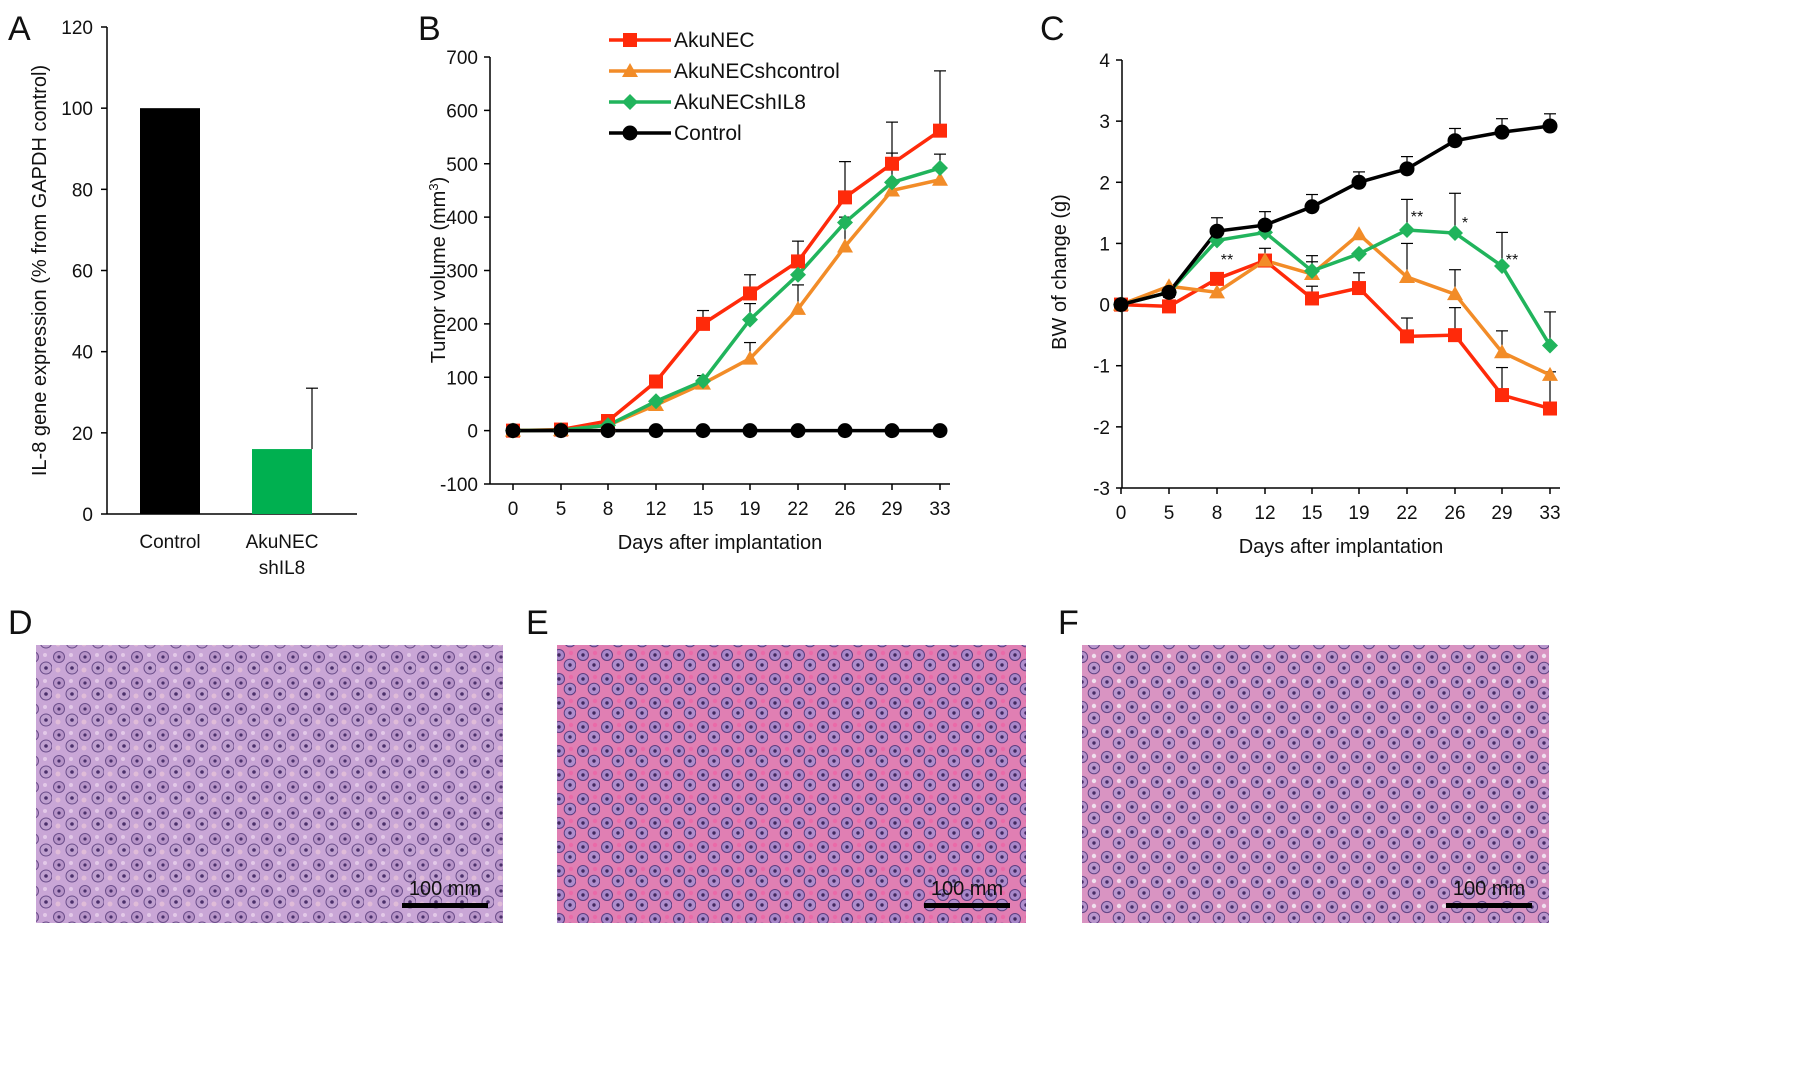  I want to click on x-tick-label-c: 33, so click(1549, 513).